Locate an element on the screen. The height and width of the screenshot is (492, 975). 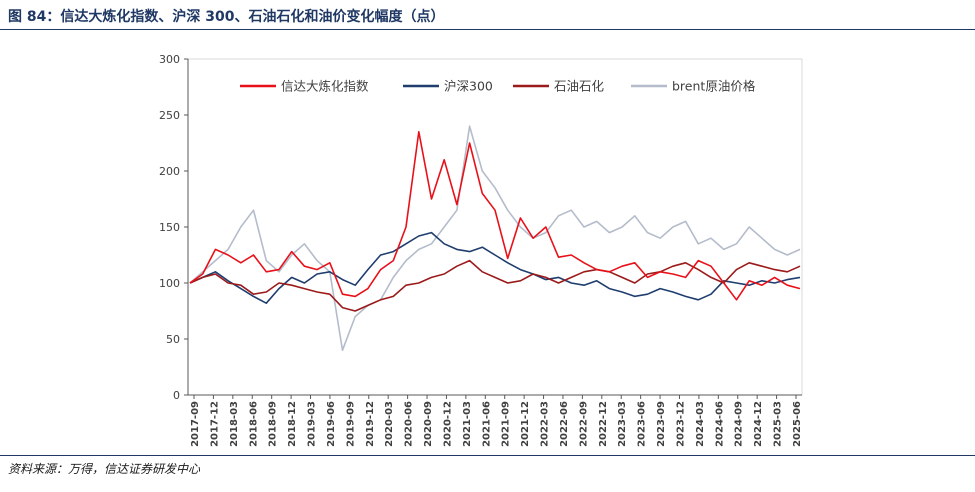
x-tick-label: 2023-06 is located at coordinates (642, 424).